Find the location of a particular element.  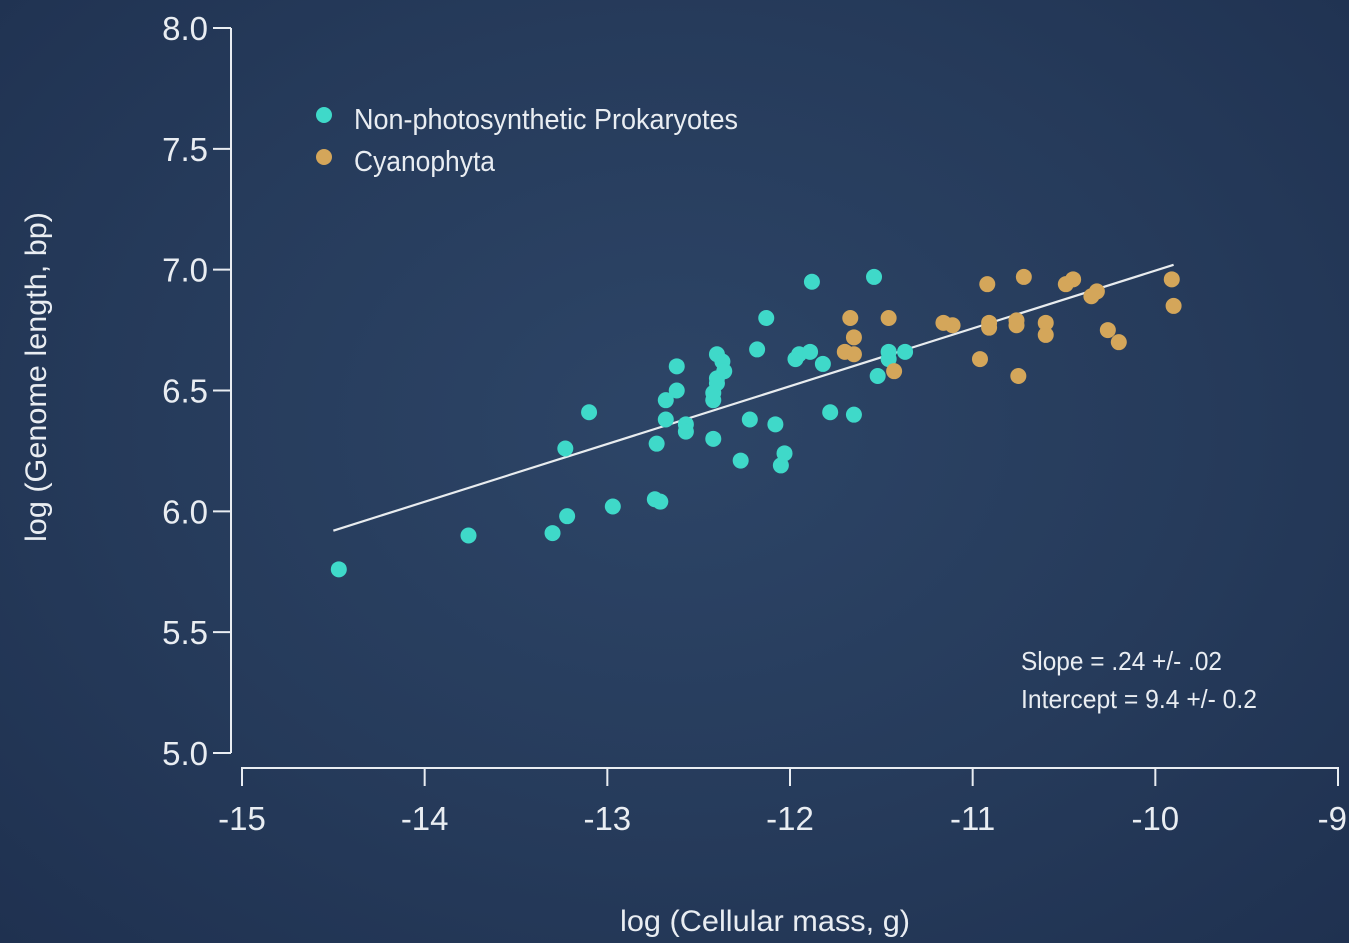

series-cyanophyta is located at coordinates (1009, 326).